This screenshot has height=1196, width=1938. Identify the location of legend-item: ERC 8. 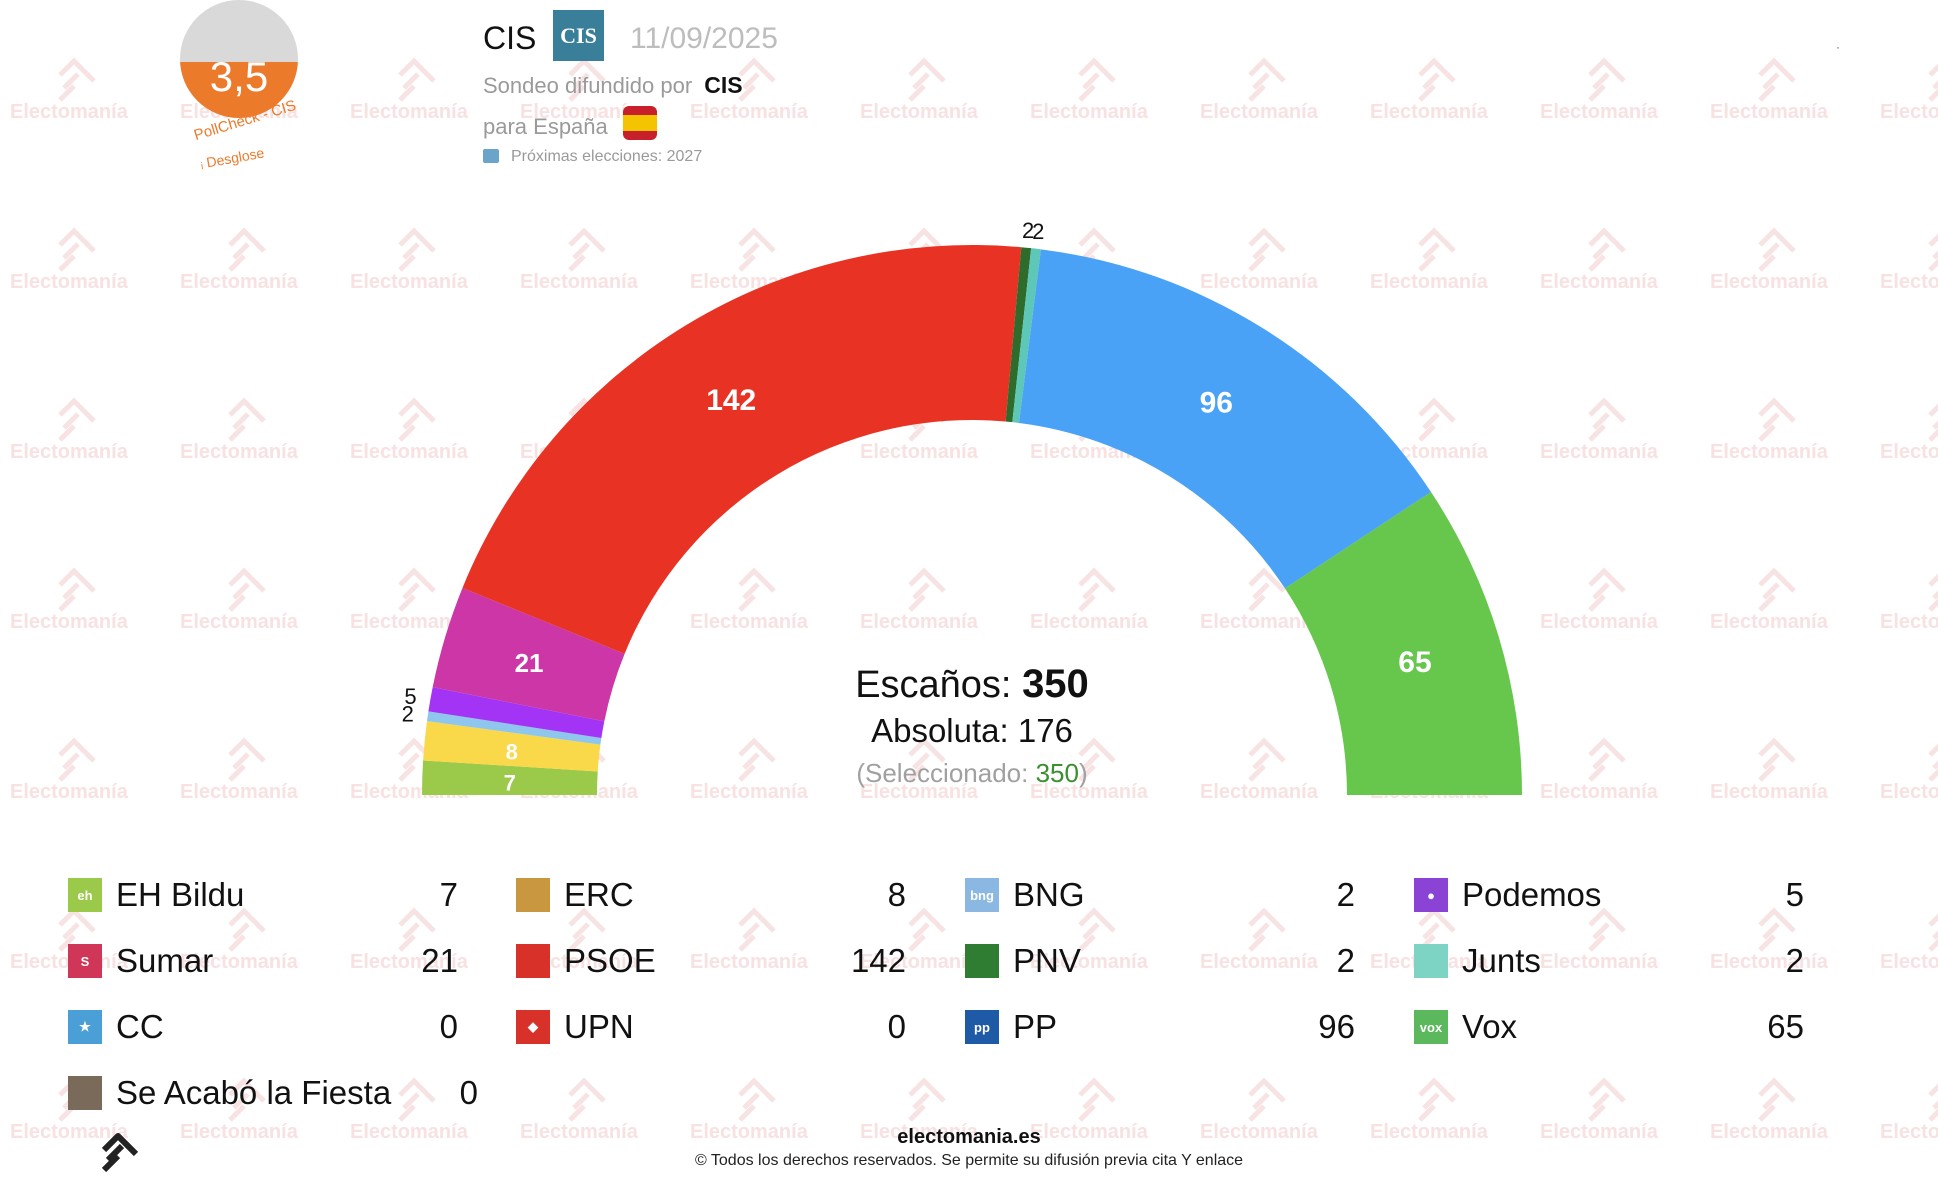
(711, 895).